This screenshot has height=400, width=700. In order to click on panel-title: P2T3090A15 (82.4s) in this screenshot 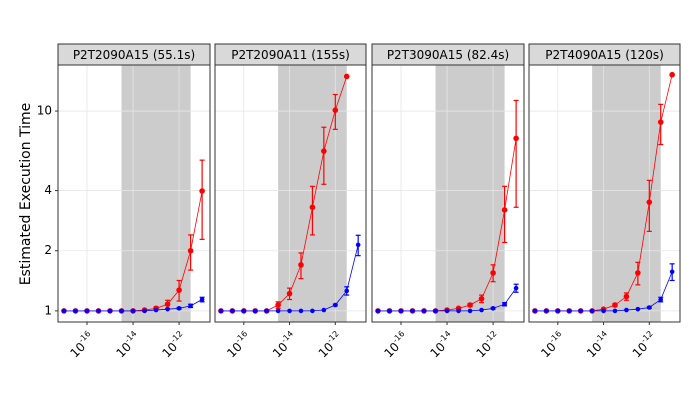, I will do `click(448, 55)`.